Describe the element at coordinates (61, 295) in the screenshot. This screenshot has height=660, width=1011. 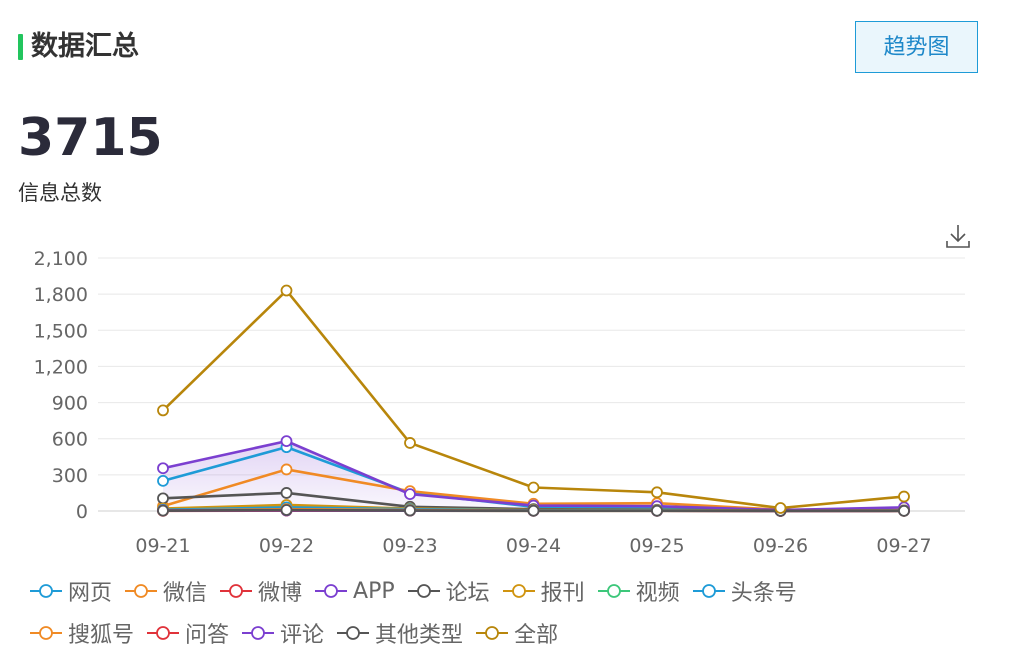
I see `y-tick-label: 1,800` at that location.